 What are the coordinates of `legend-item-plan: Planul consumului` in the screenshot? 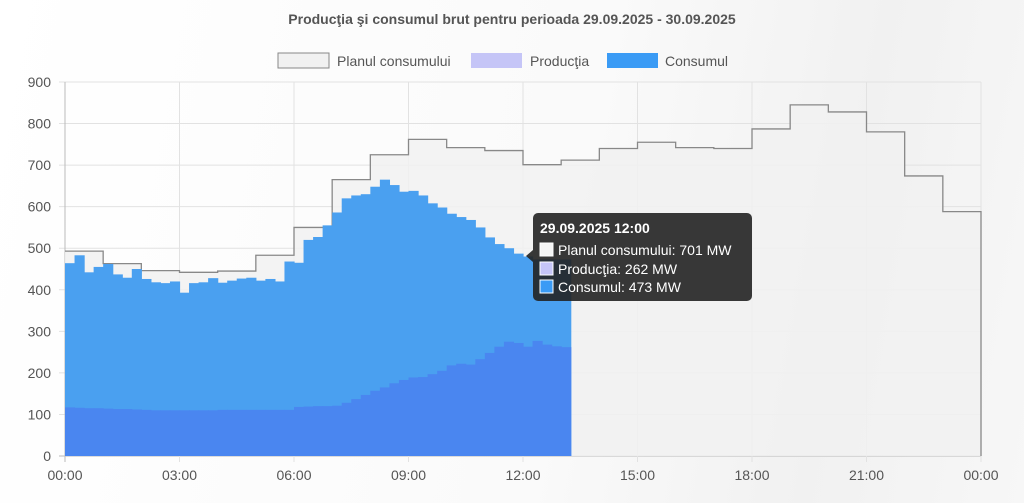 It's located at (364, 60).